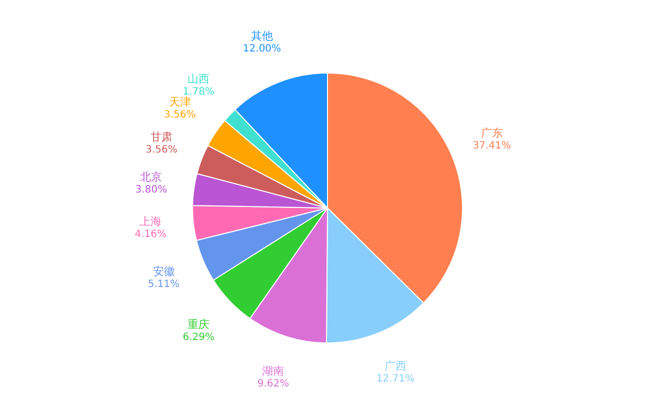  I want to click on data-label: 3.80%, so click(151, 190).